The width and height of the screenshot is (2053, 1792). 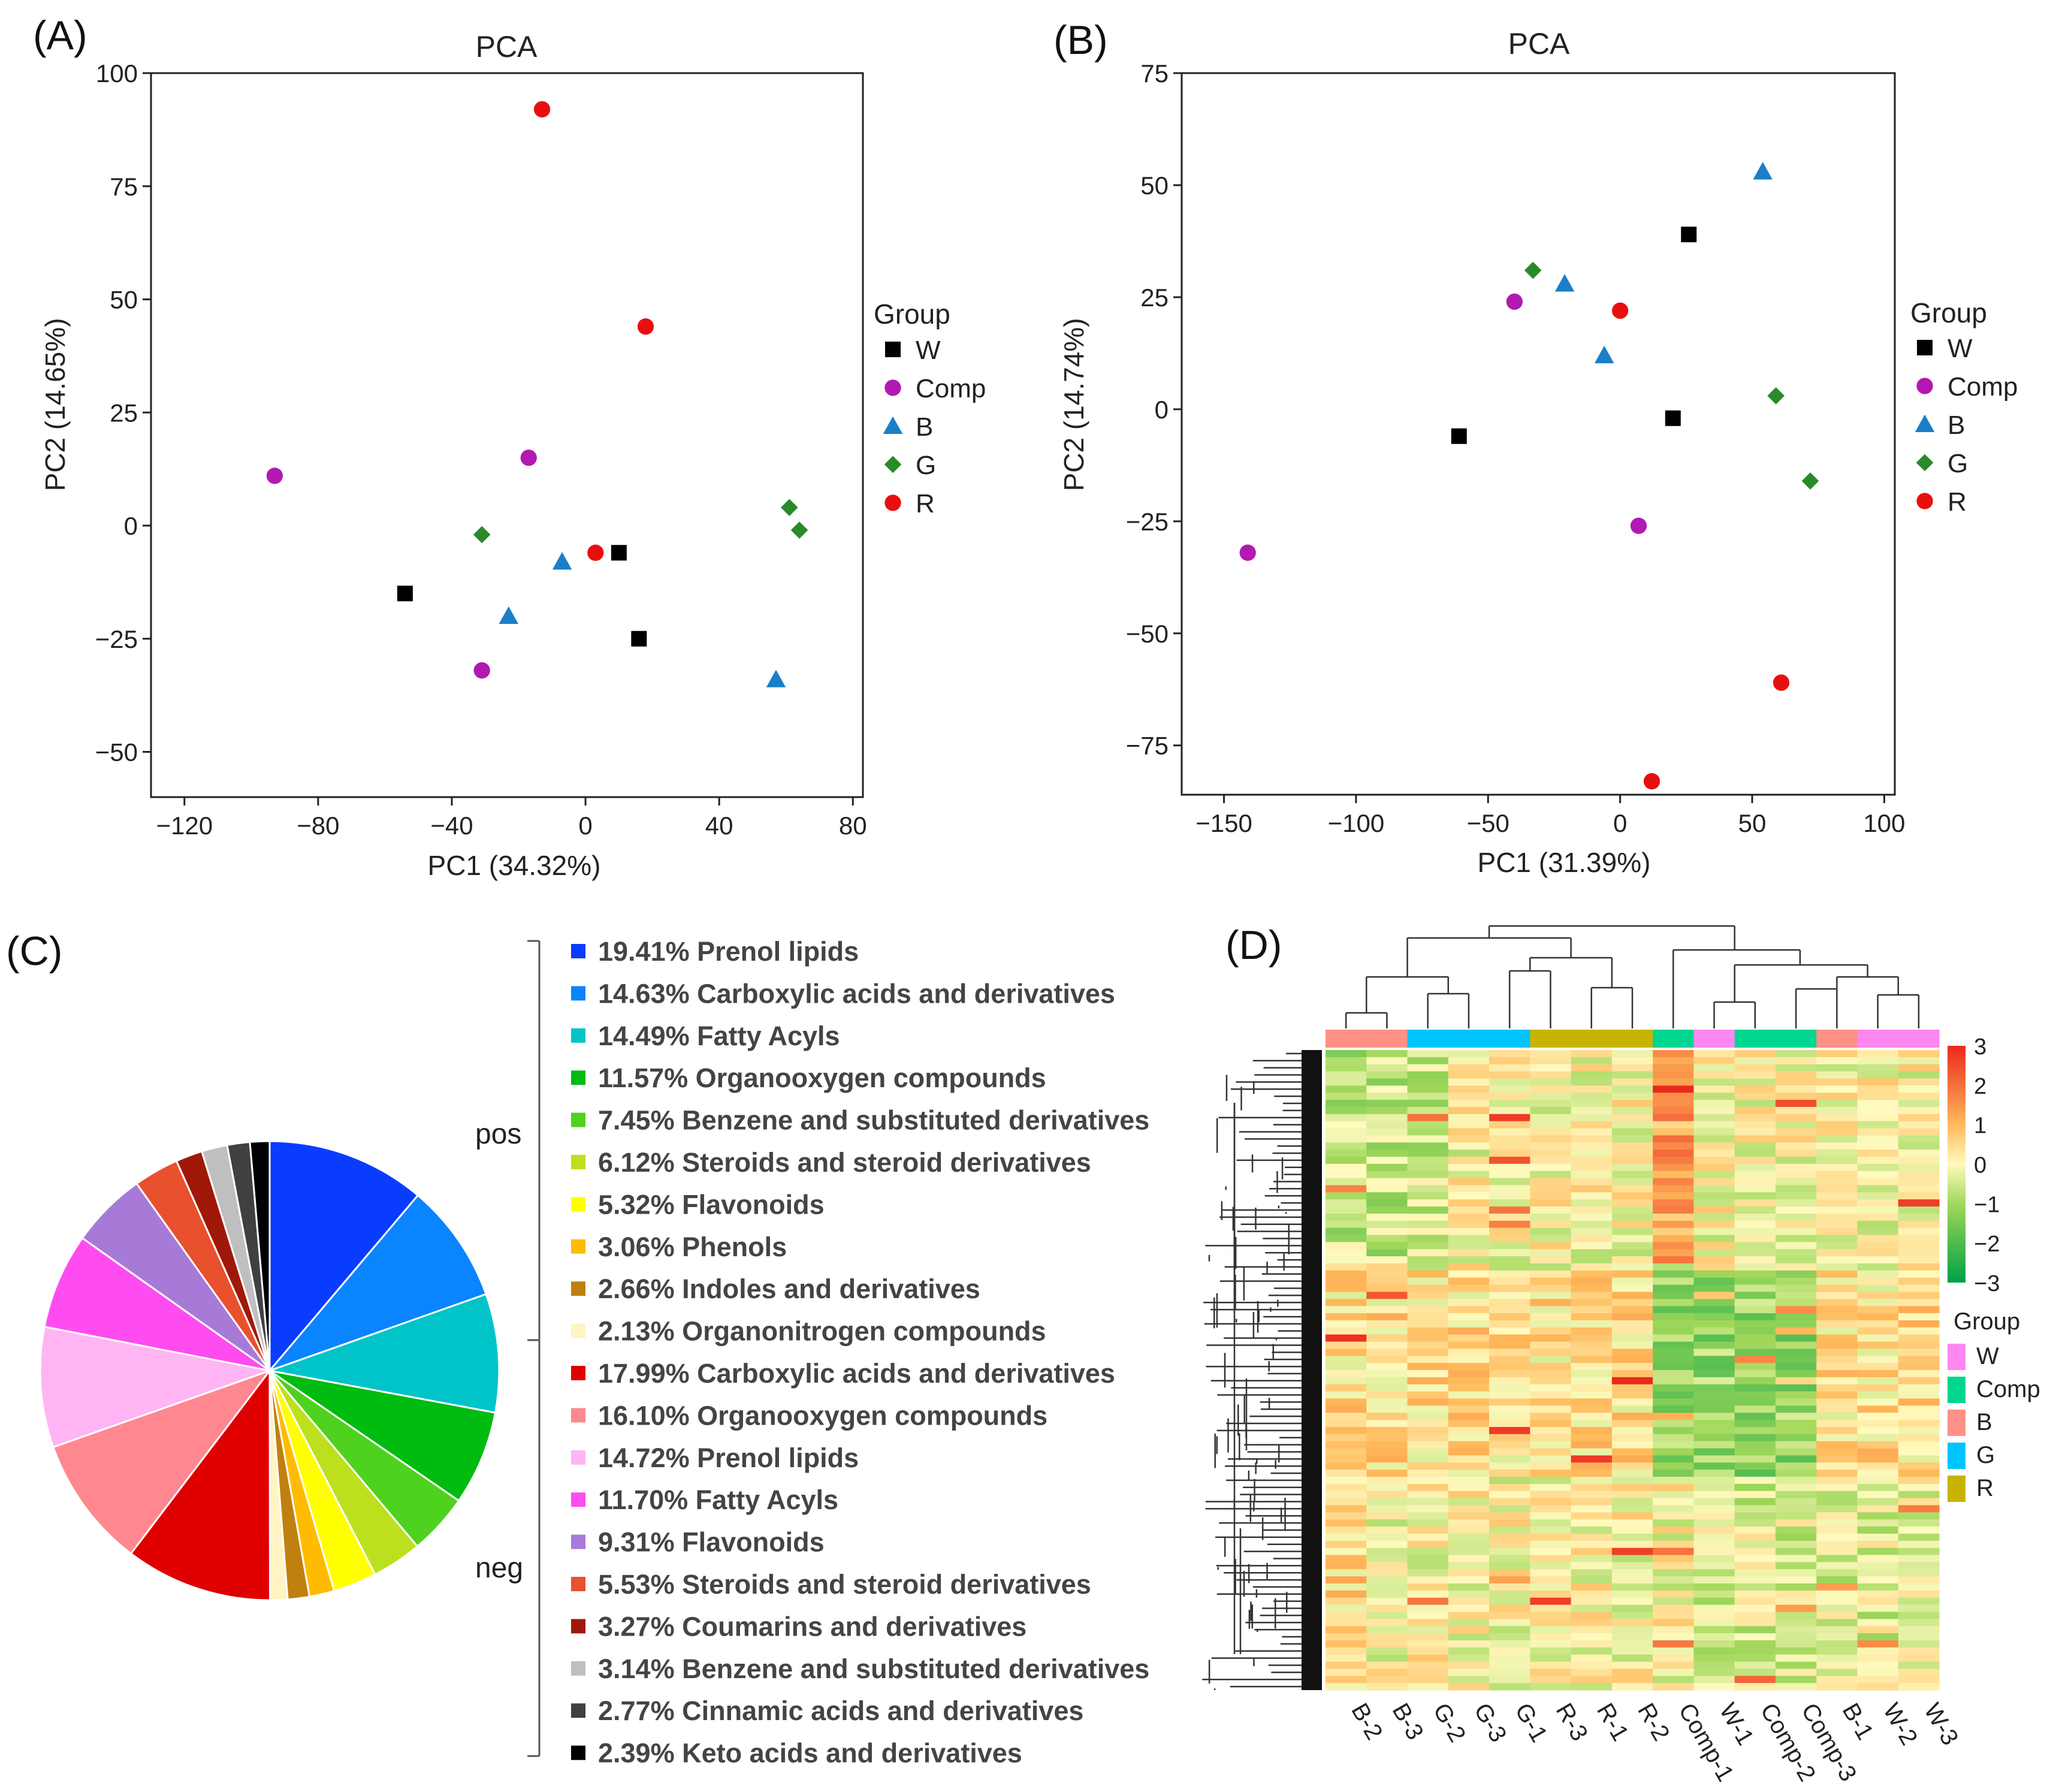 I want to click on point-w, so click(x=1689, y=235).